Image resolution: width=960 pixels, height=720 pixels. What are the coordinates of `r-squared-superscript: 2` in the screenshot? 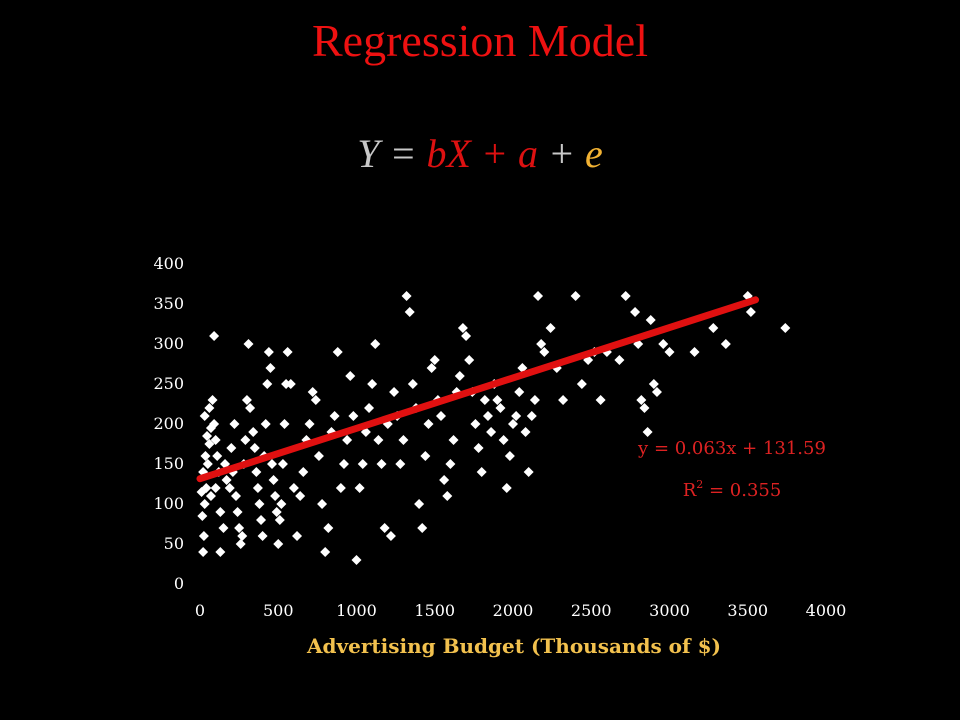 It's located at (699, 484).